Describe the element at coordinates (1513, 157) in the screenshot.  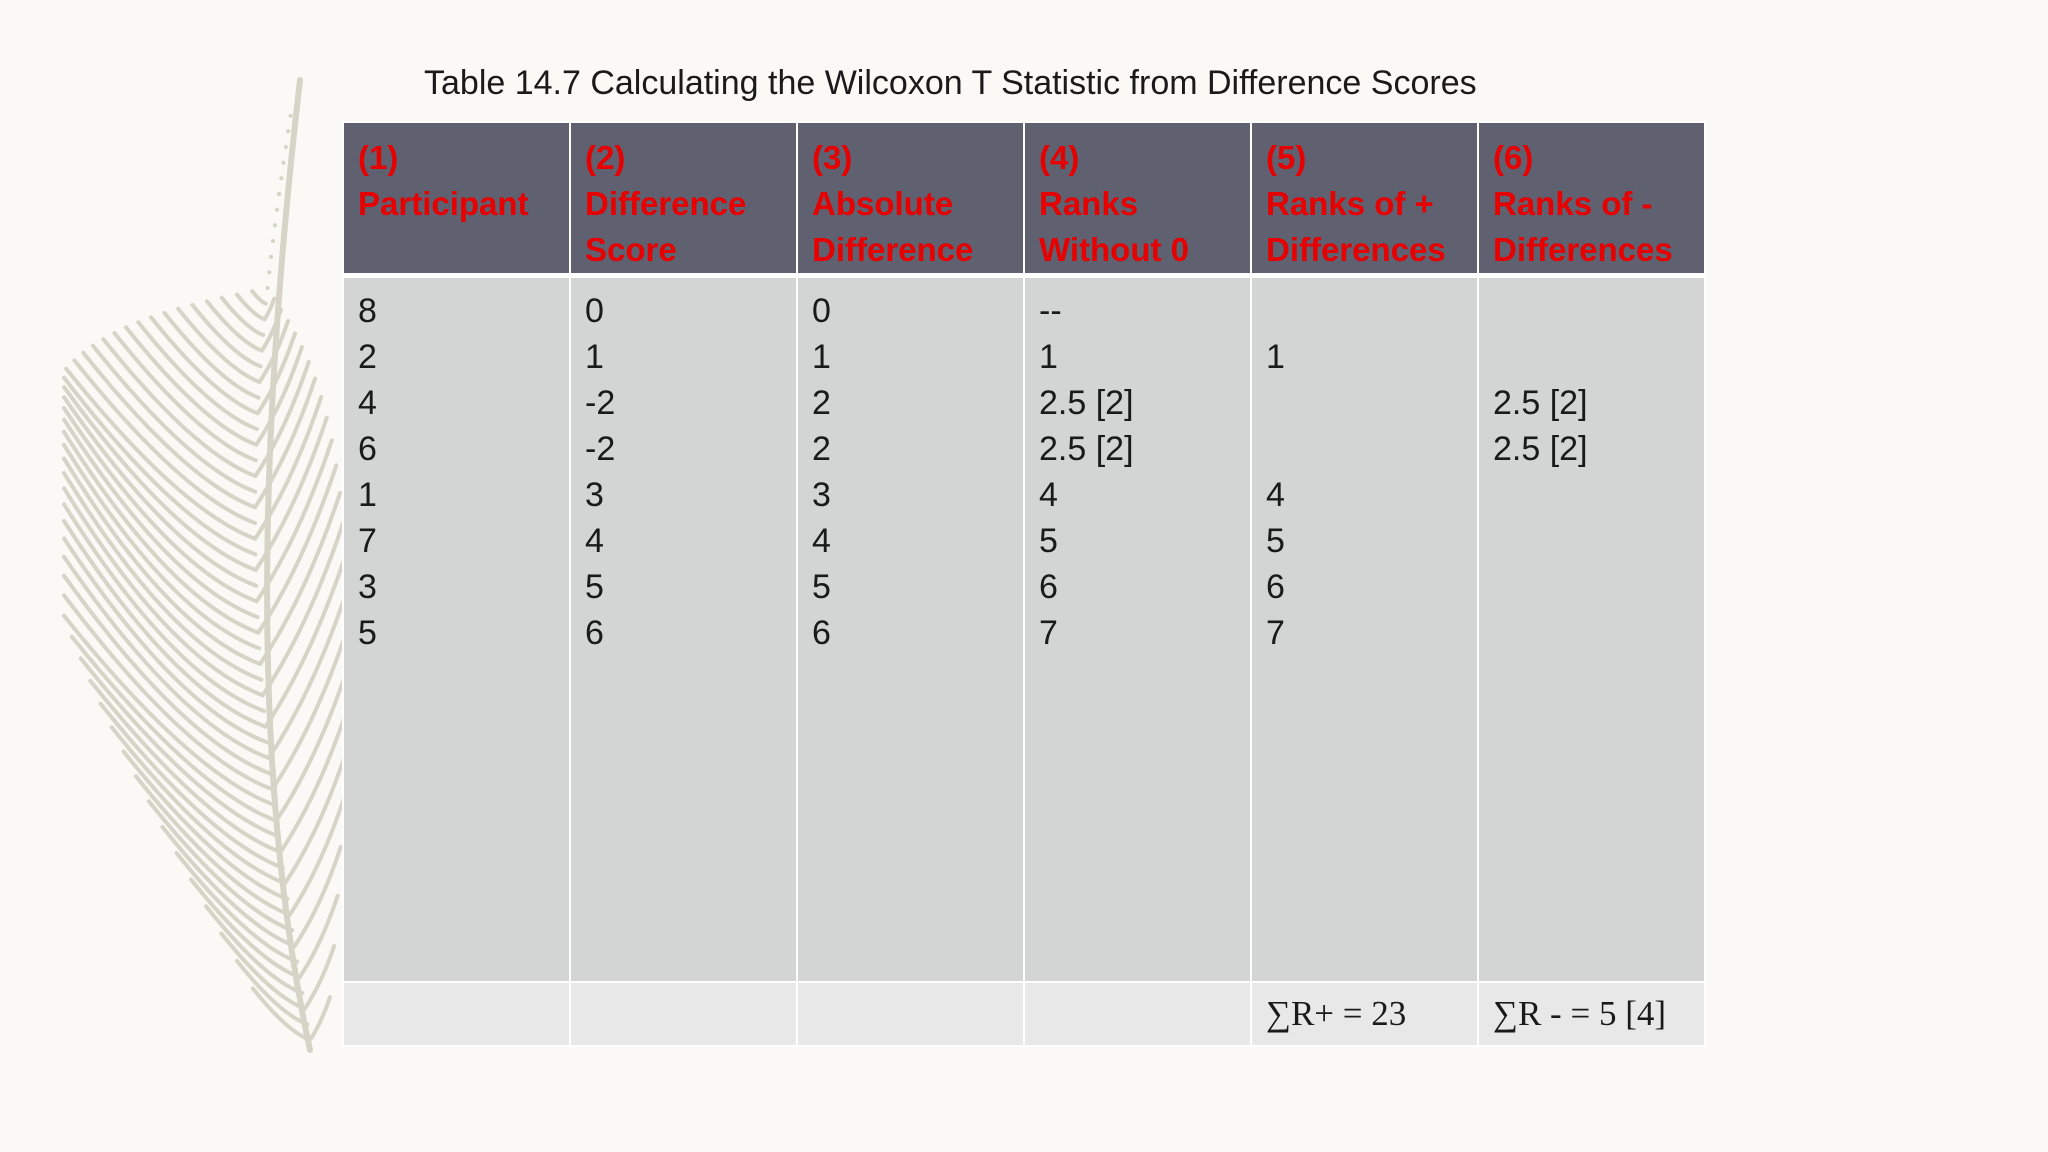
I see `header-line: (6)` at that location.